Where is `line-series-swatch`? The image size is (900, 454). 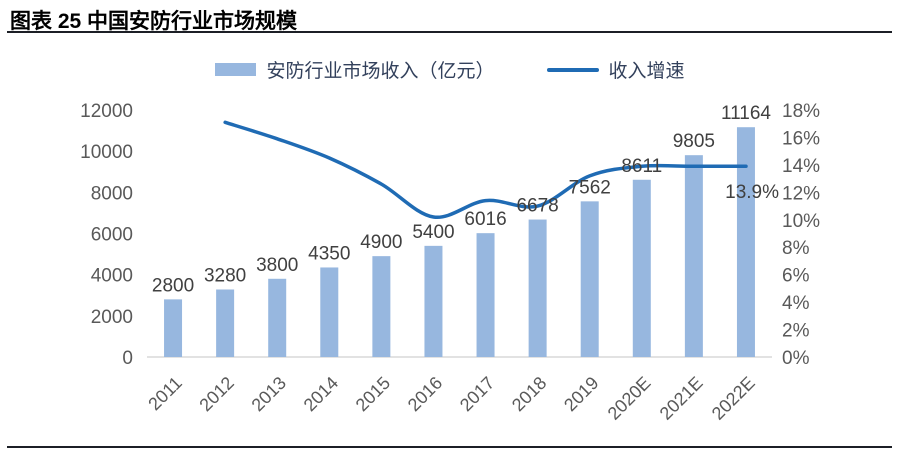 line-series-swatch is located at coordinates (572, 69).